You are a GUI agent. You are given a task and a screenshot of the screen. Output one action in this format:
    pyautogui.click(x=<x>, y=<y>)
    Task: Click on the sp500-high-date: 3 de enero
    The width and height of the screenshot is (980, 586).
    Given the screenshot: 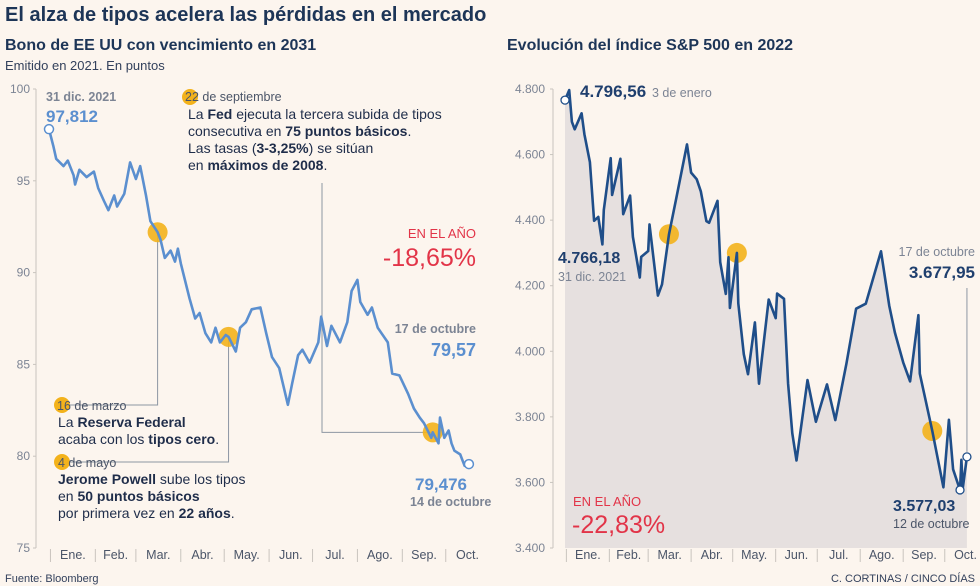 What is the action you would take?
    pyautogui.click(x=682, y=93)
    